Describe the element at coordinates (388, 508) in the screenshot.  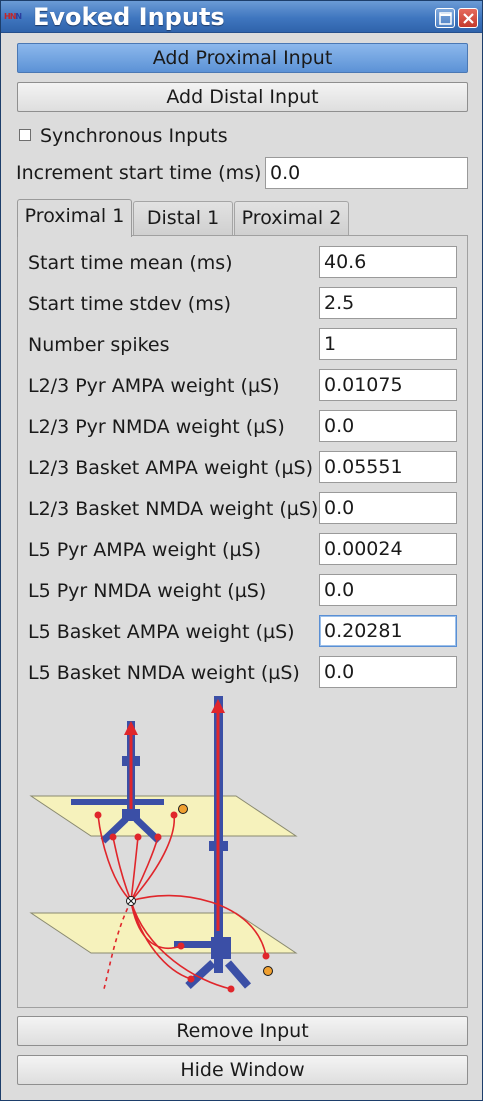
I see `l23-basket-nmda-weight-input: 0.0` at that location.